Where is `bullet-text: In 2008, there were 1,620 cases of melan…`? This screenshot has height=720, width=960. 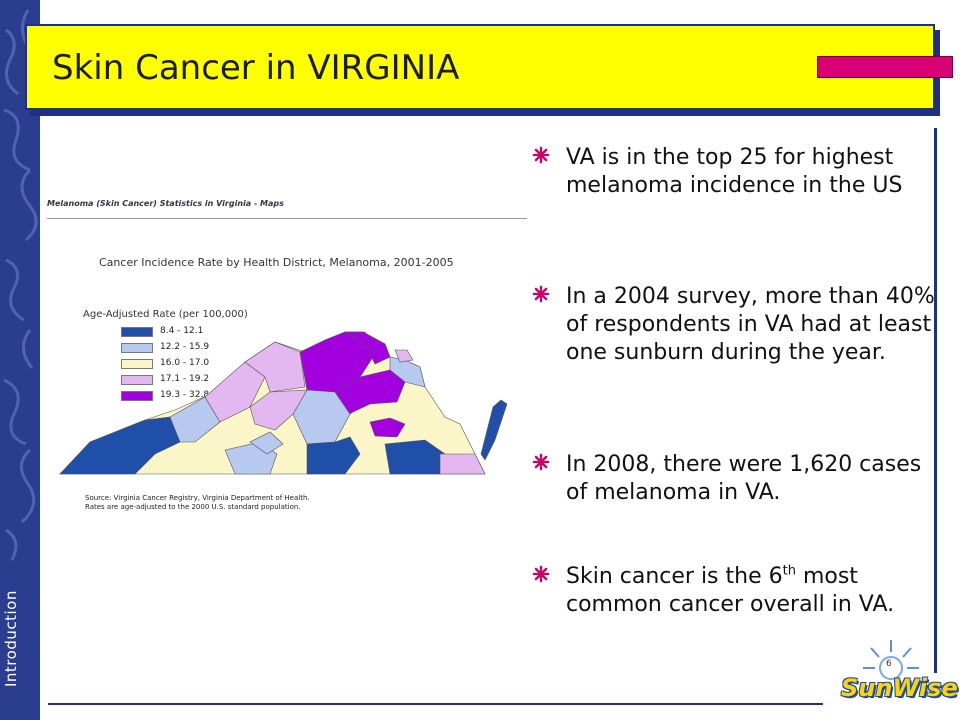
bullet-text: In 2008, there were 1,620 cases of melan… is located at coordinates (744, 478).